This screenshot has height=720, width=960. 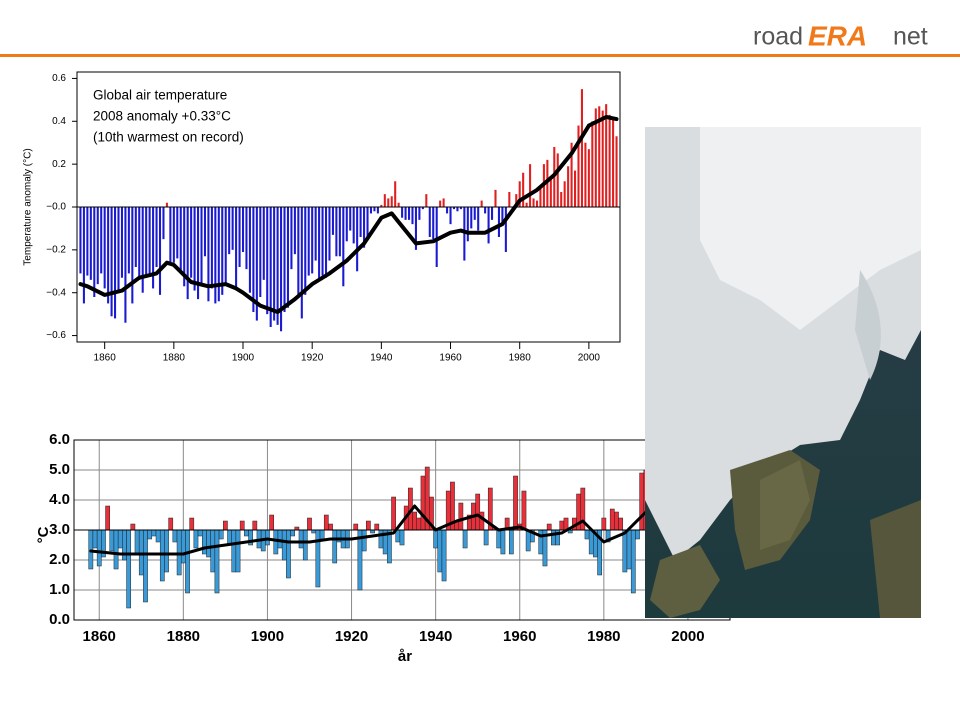 I want to click on y-tick-label: 1.0, so click(x=59, y=589).